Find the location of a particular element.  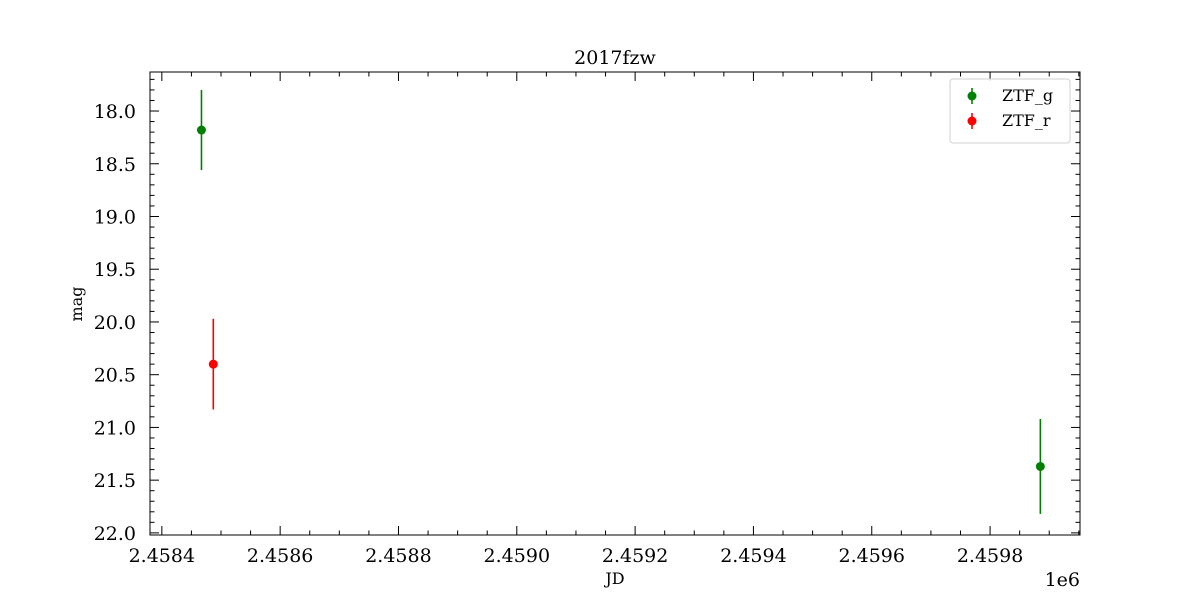

x-tick-label: 2.4594 is located at coordinates (753, 556).